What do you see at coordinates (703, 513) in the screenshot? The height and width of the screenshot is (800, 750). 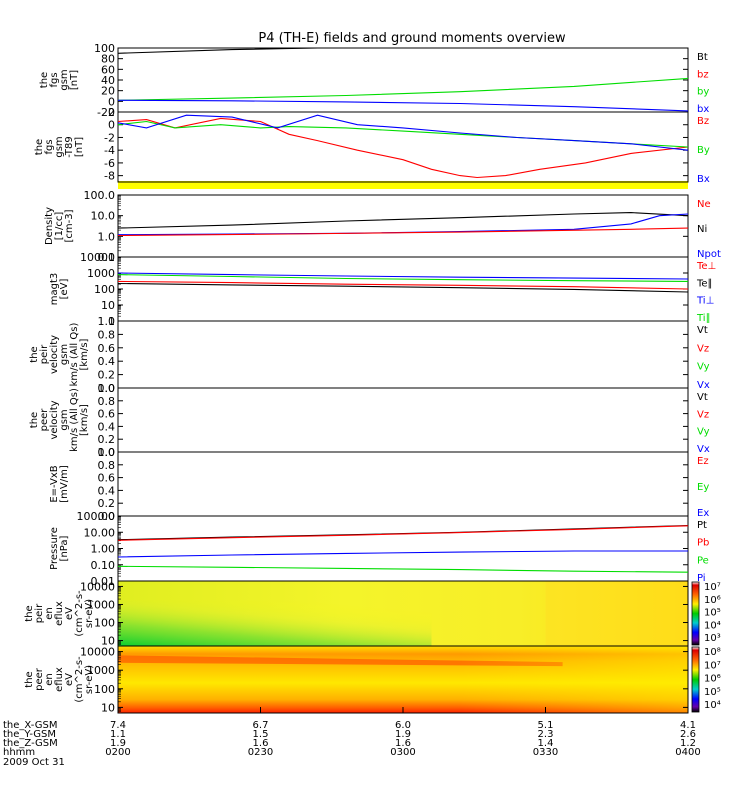 I see `legend-item: Ex` at bounding box center [703, 513].